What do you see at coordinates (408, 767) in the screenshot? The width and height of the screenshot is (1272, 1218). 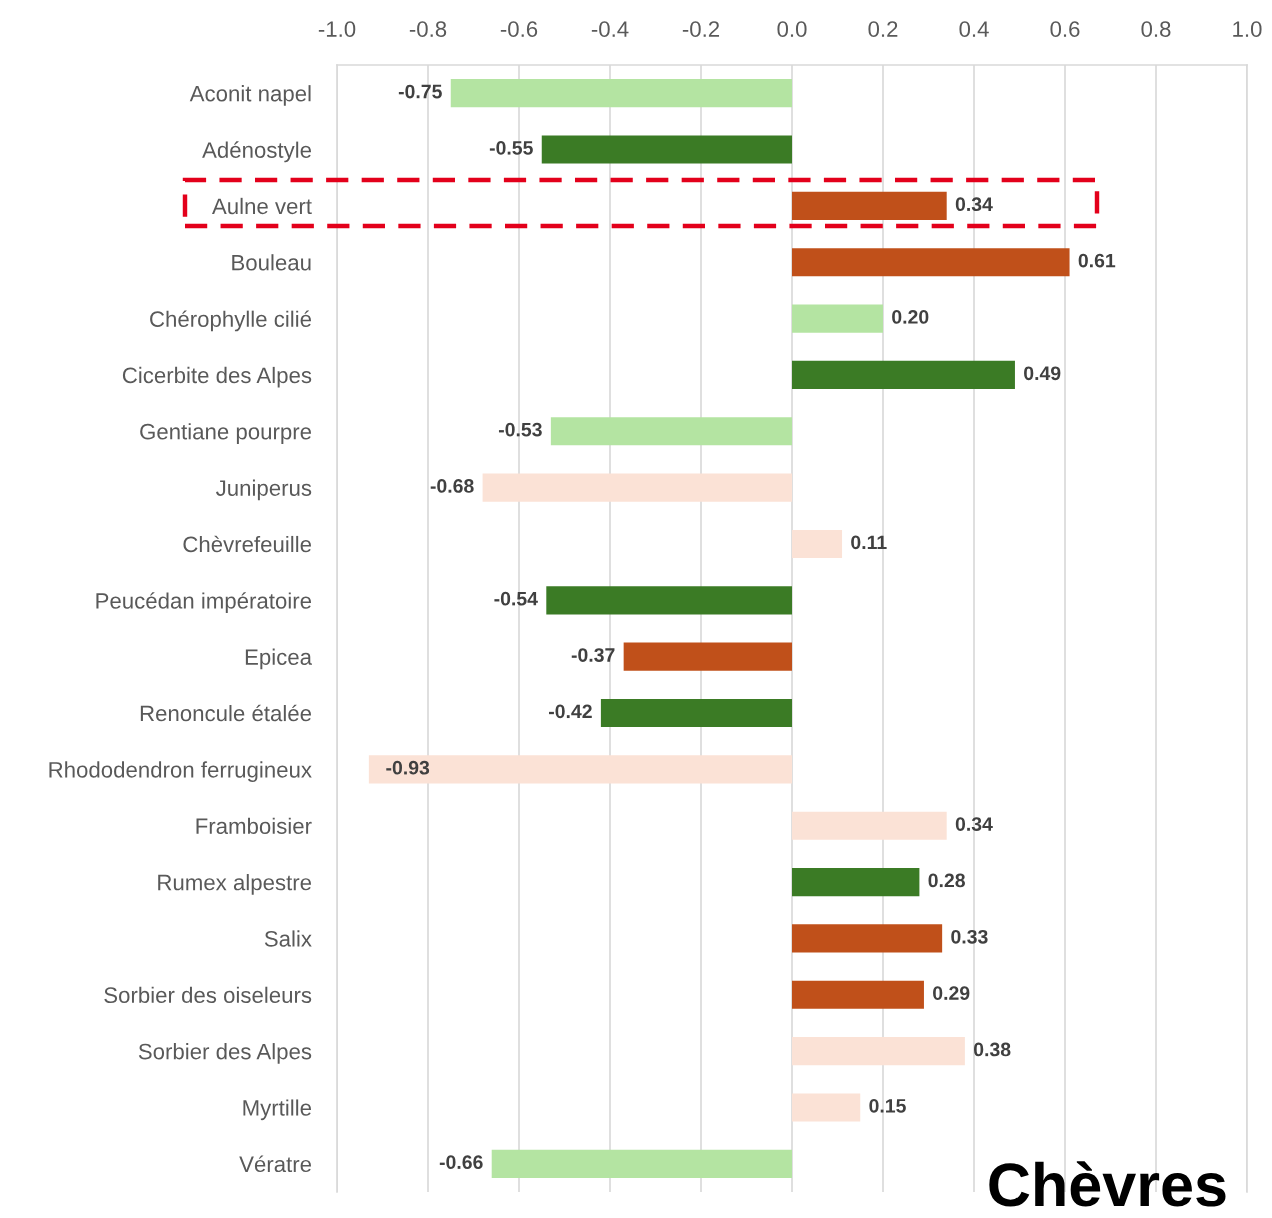 I see `data-label: -0.93` at bounding box center [408, 767].